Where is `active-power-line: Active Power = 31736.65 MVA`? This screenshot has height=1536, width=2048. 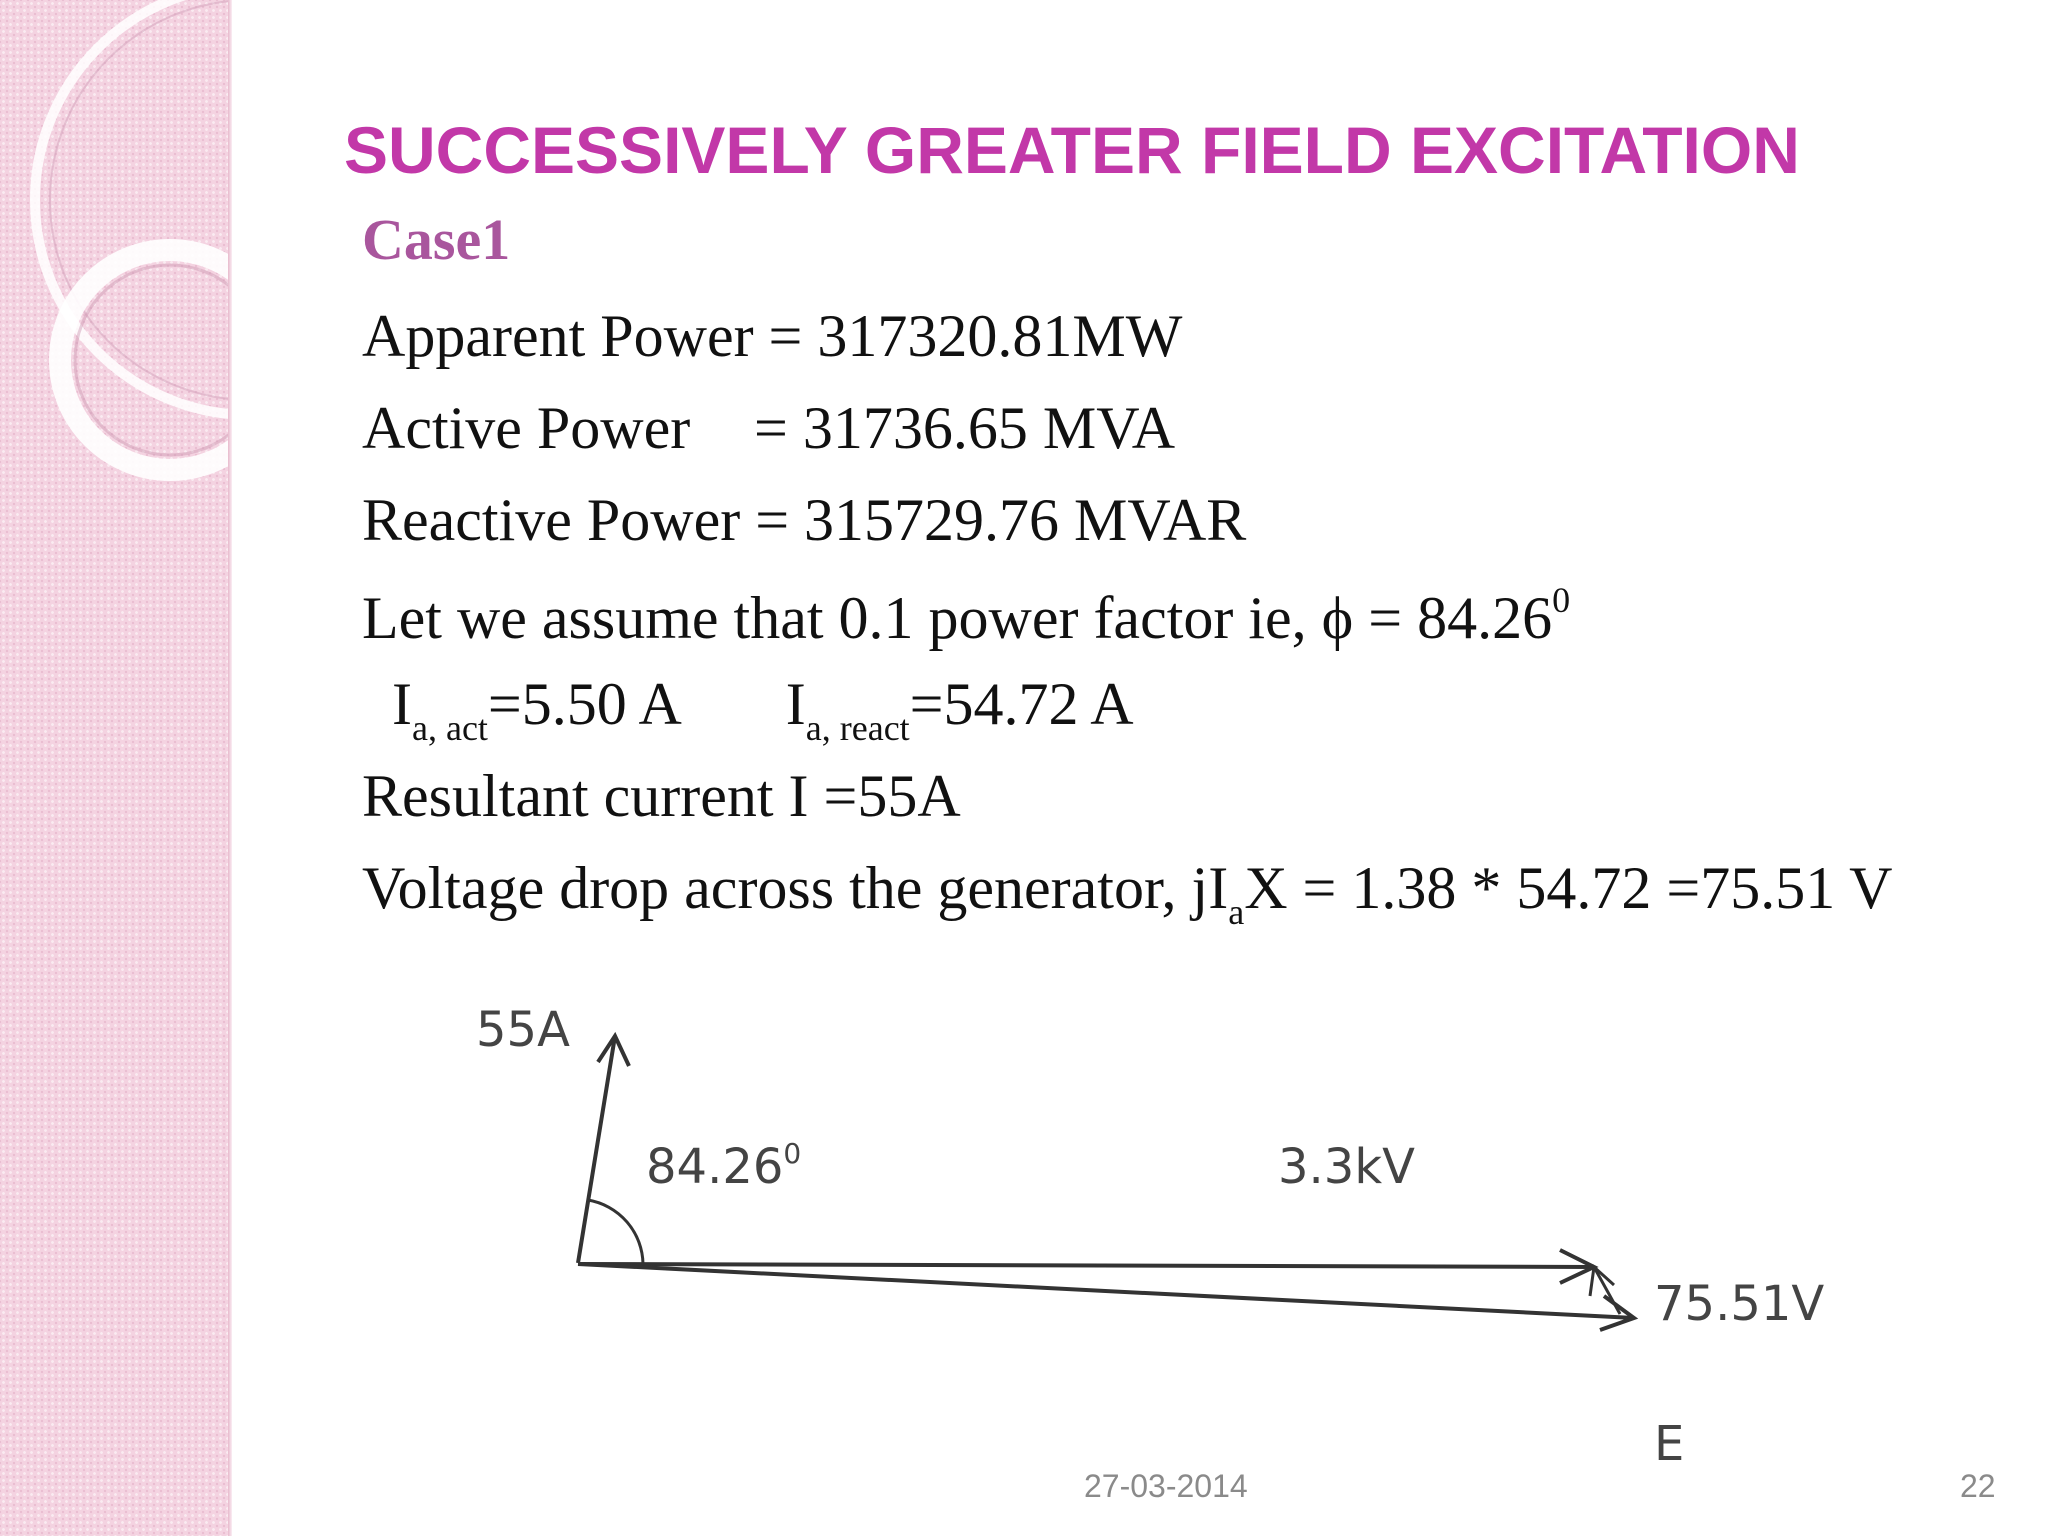 active-power-line: Active Power = 31736.65 MVA is located at coordinates (768, 428).